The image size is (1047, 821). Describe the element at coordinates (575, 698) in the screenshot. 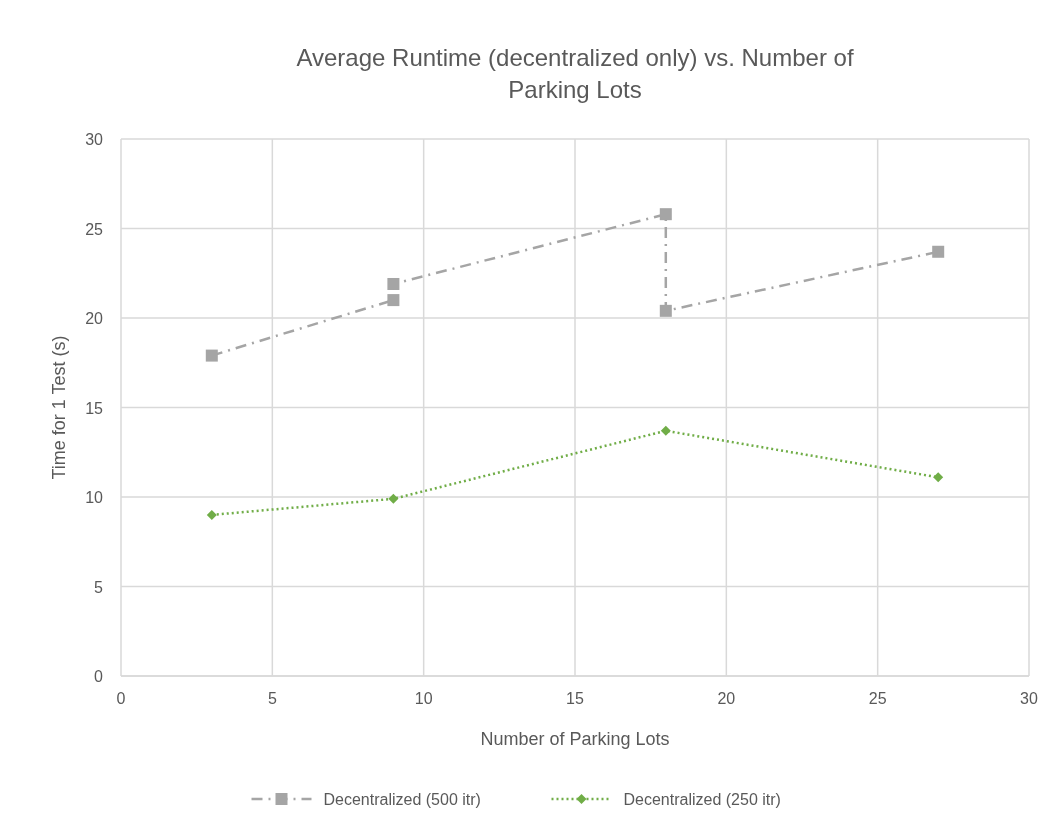

I see `x-tick-label: 15` at that location.